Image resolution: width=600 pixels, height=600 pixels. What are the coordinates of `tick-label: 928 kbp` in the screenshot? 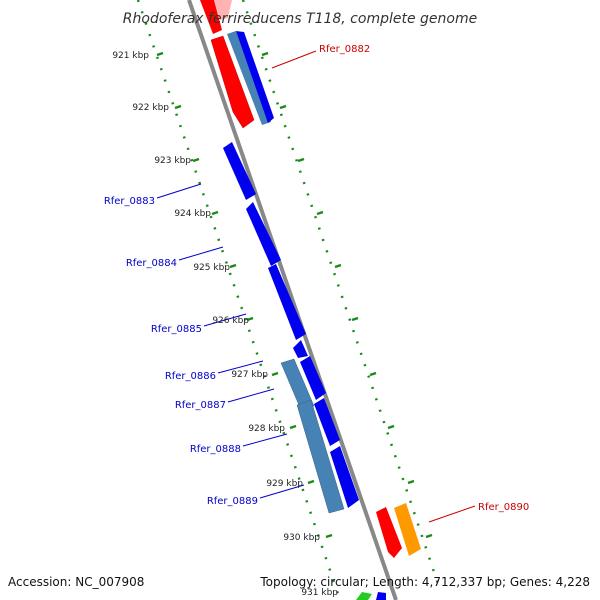 It's located at (266, 429).